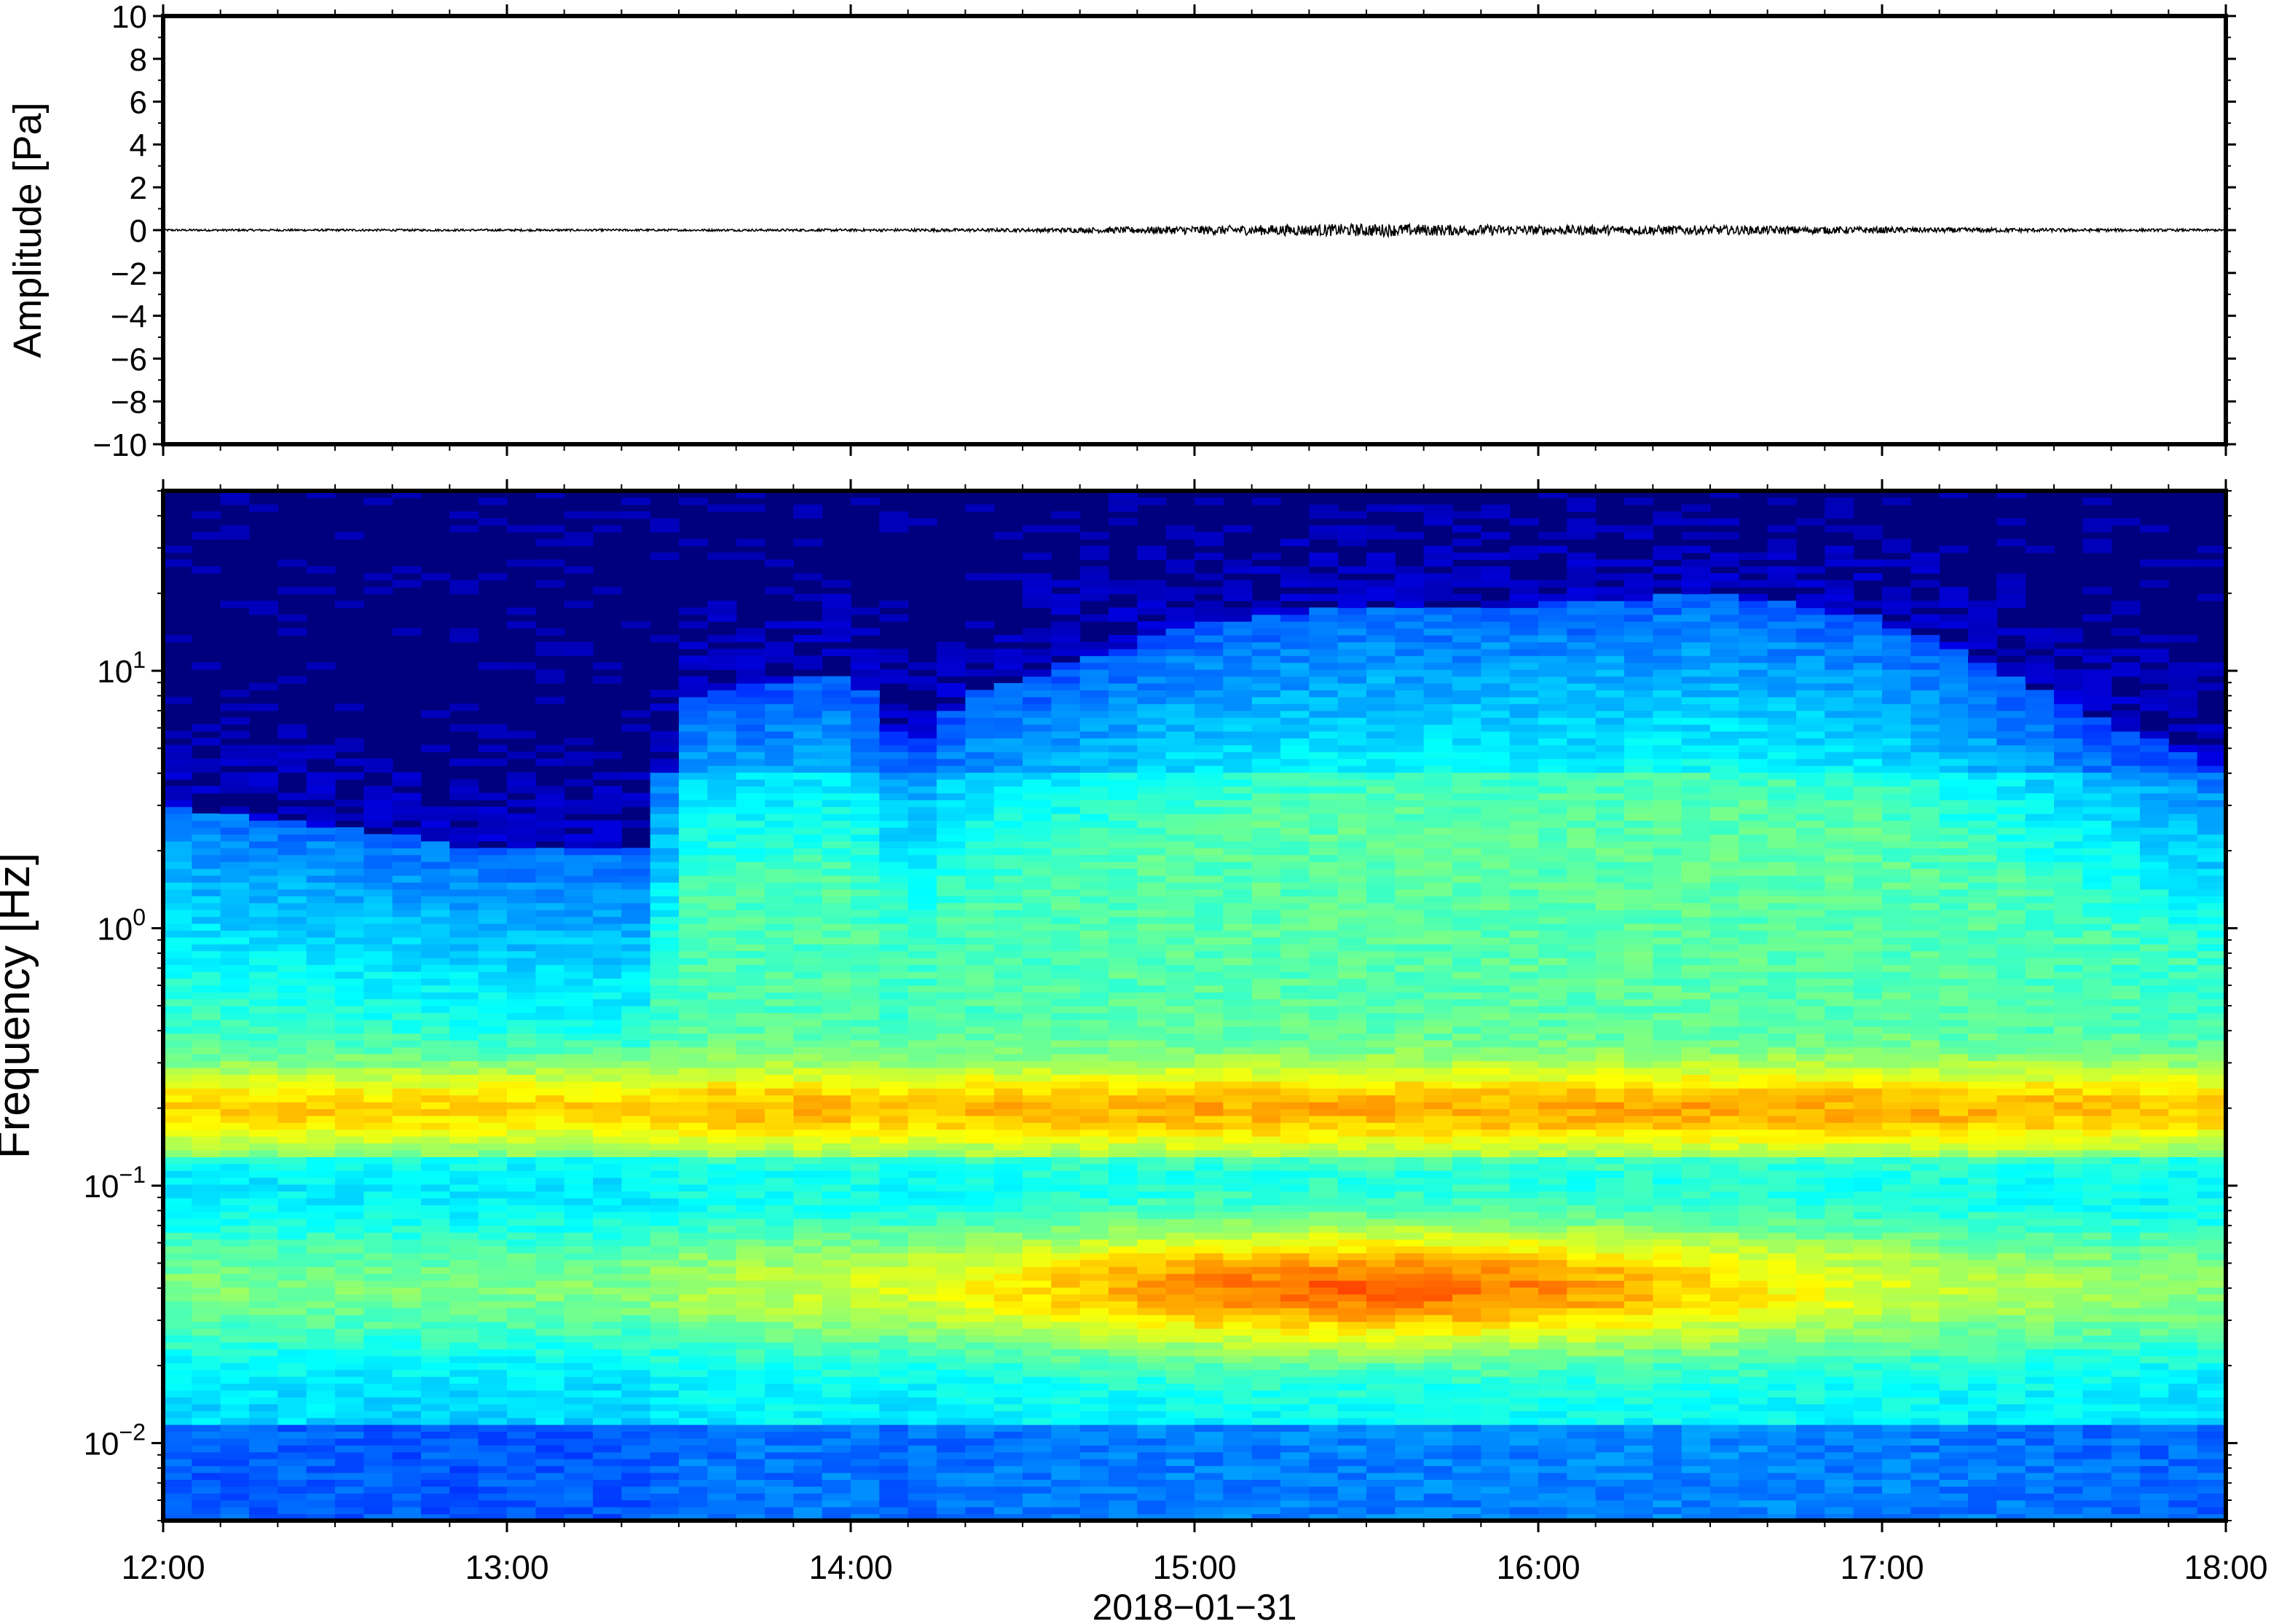  Describe the element at coordinates (138, 60) in the screenshot. I see `waveform-y-tick-label: 8` at that location.